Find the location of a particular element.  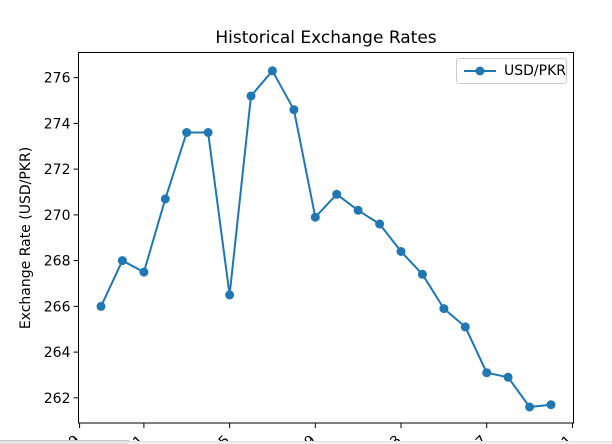

legend-line-sample-icon is located at coordinates (480, 71).